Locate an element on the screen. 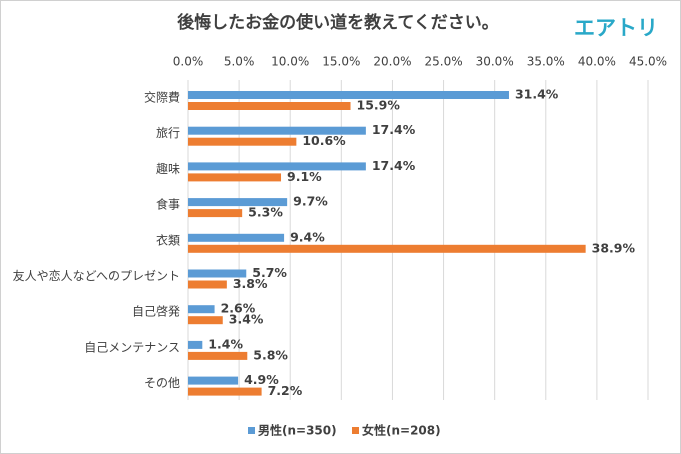 This screenshot has height=454, width=681. value-label: 5.8% is located at coordinates (270, 354).